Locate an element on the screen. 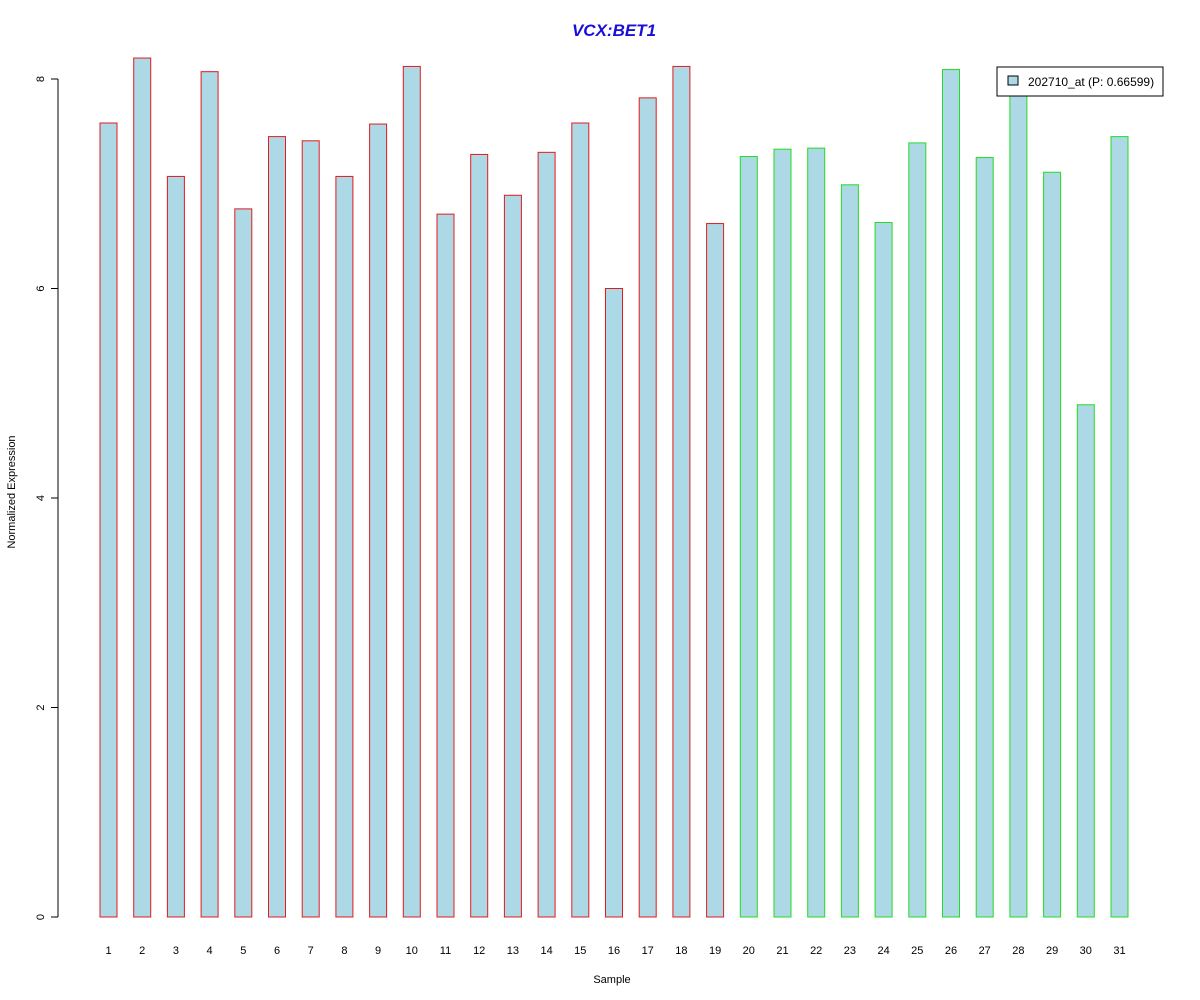 This screenshot has height=1000, width=1200. x-tick-label: 23 is located at coordinates (850, 951).